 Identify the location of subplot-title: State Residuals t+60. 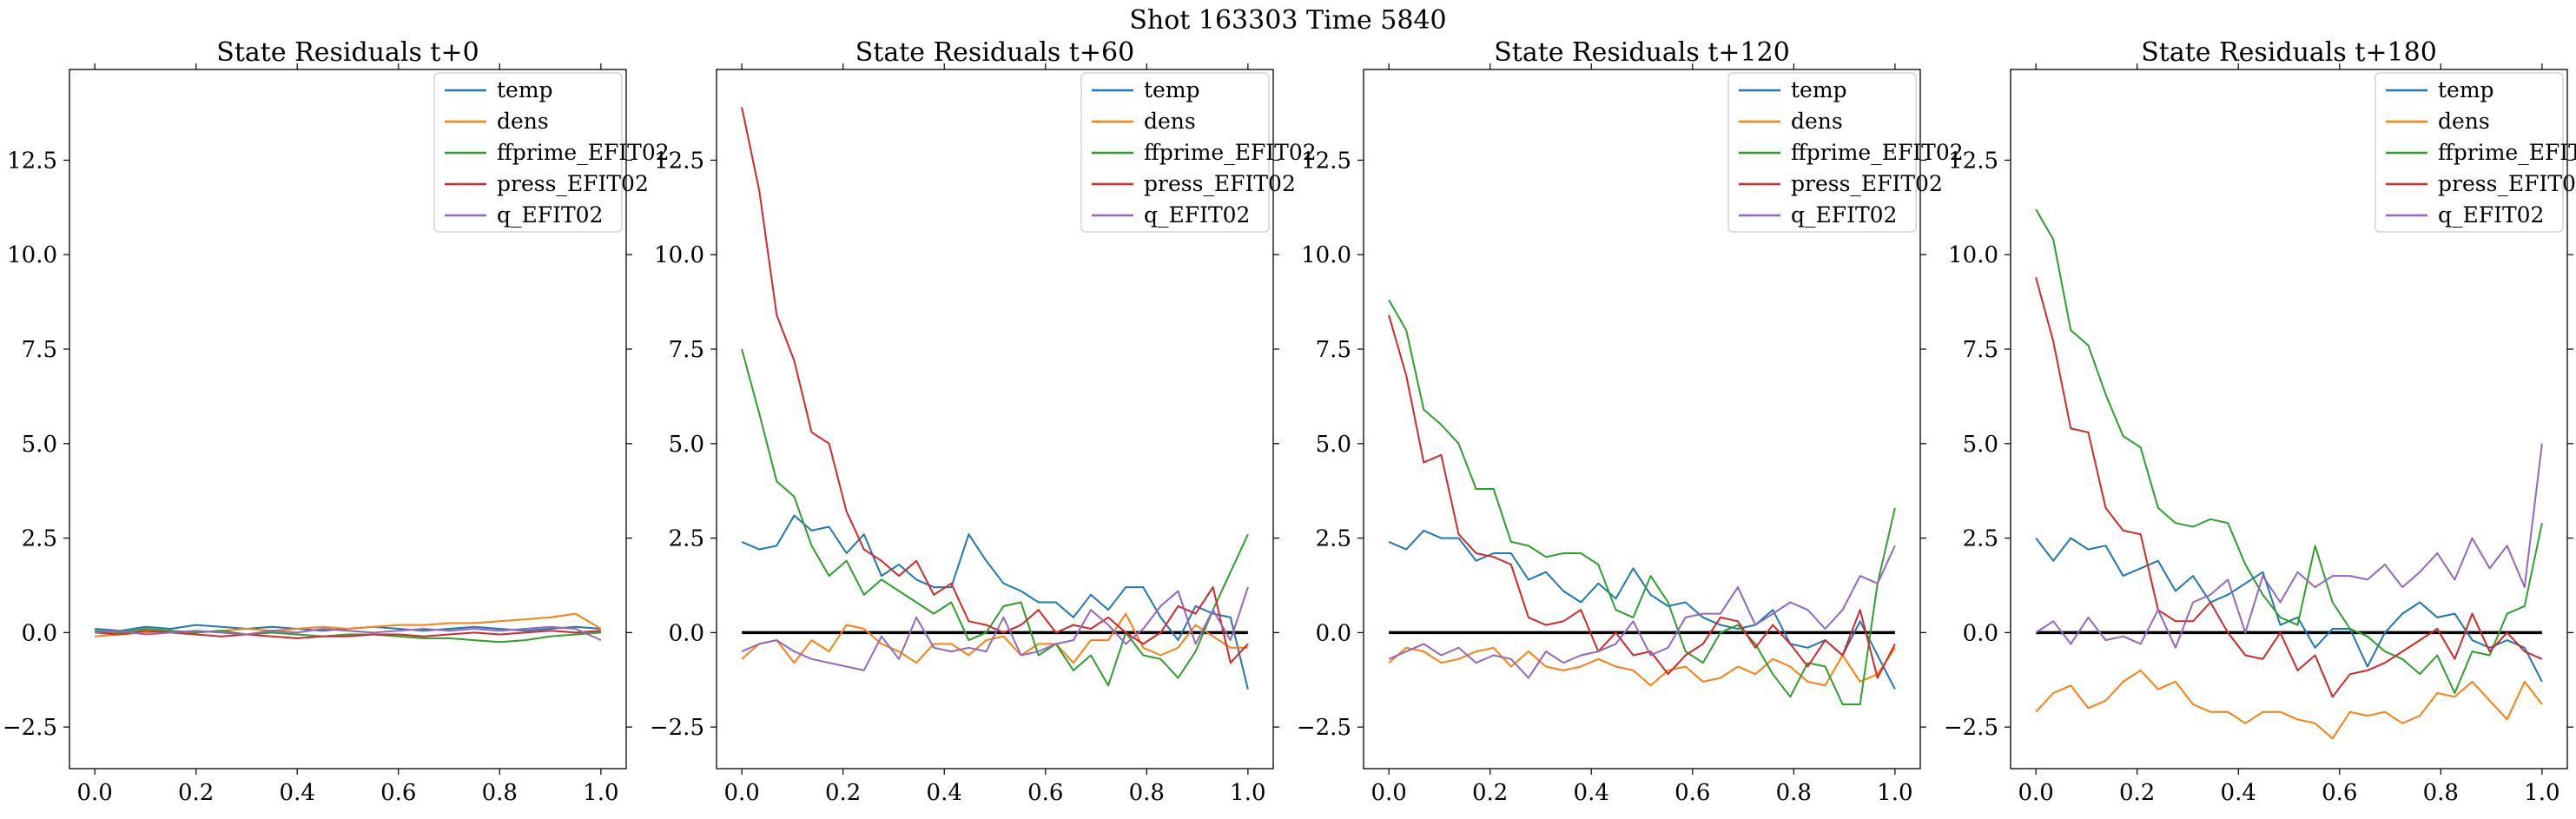
(994, 52).